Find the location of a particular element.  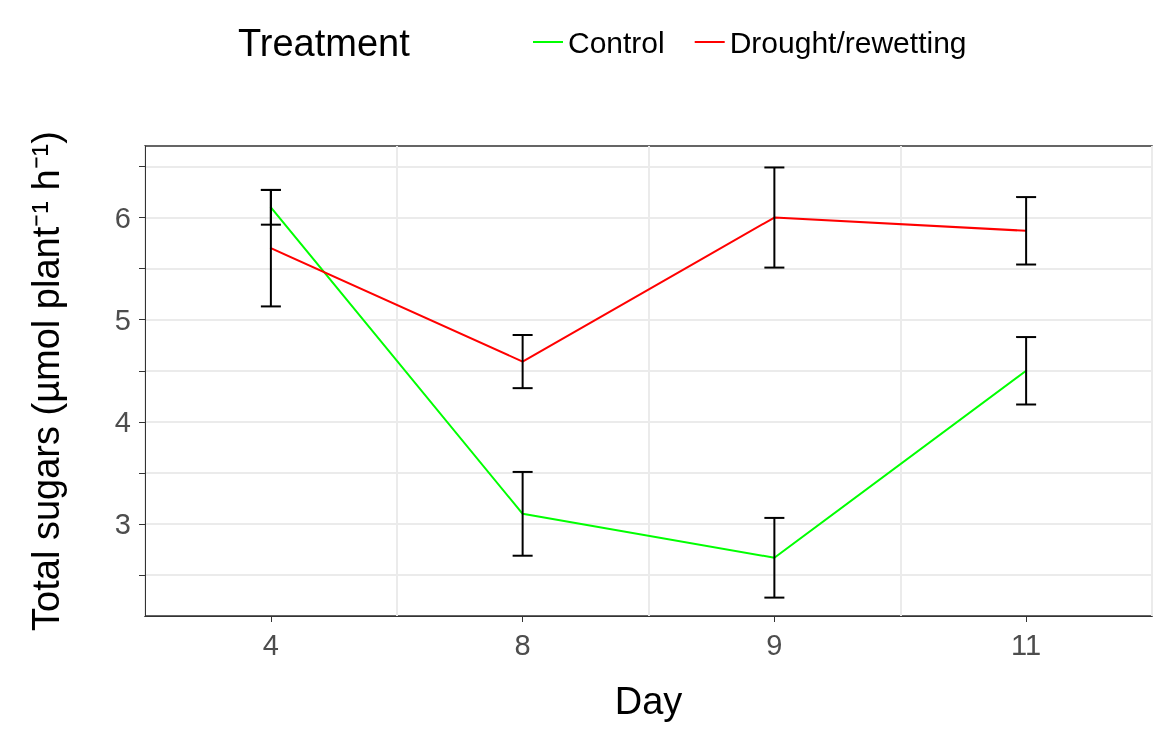

legend-title: Treatment is located at coordinates (324, 43).